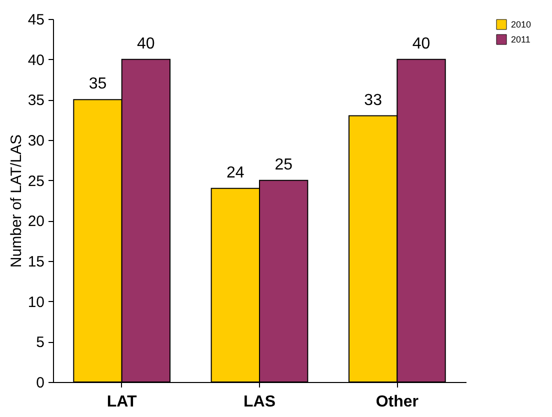 This screenshot has height=417, width=552. Describe the element at coordinates (16, 201) in the screenshot. I see `y-axis-title: Number of LAT/LAS` at that location.